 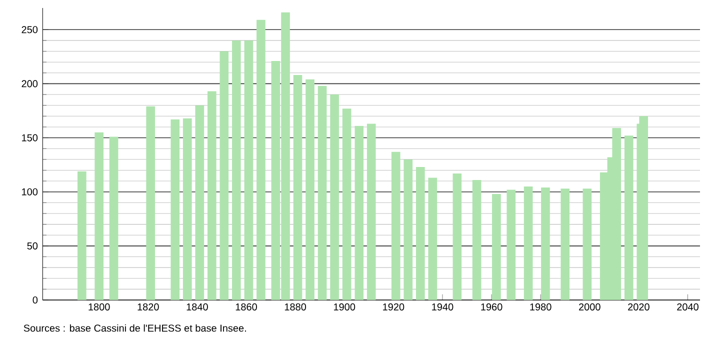 I want to click on x-tick-label: 1840, so click(x=197, y=306).